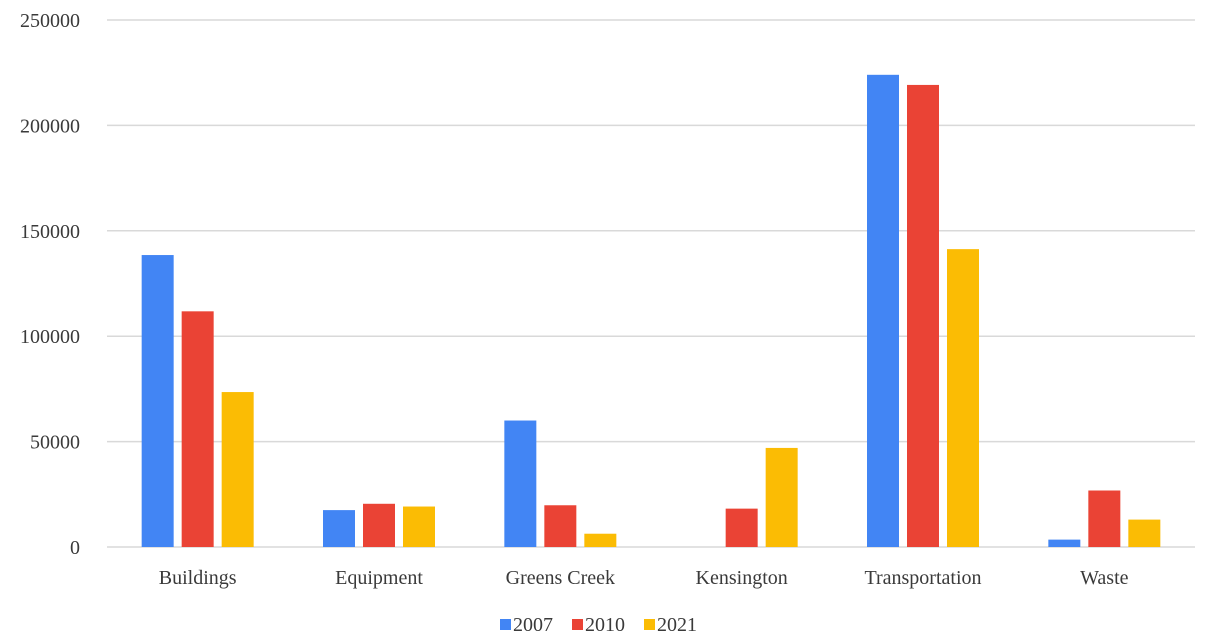 Image resolution: width=1207 pixels, height=640 pixels. What do you see at coordinates (198, 578) in the screenshot?
I see `x-tick-label: Buildings` at bounding box center [198, 578].